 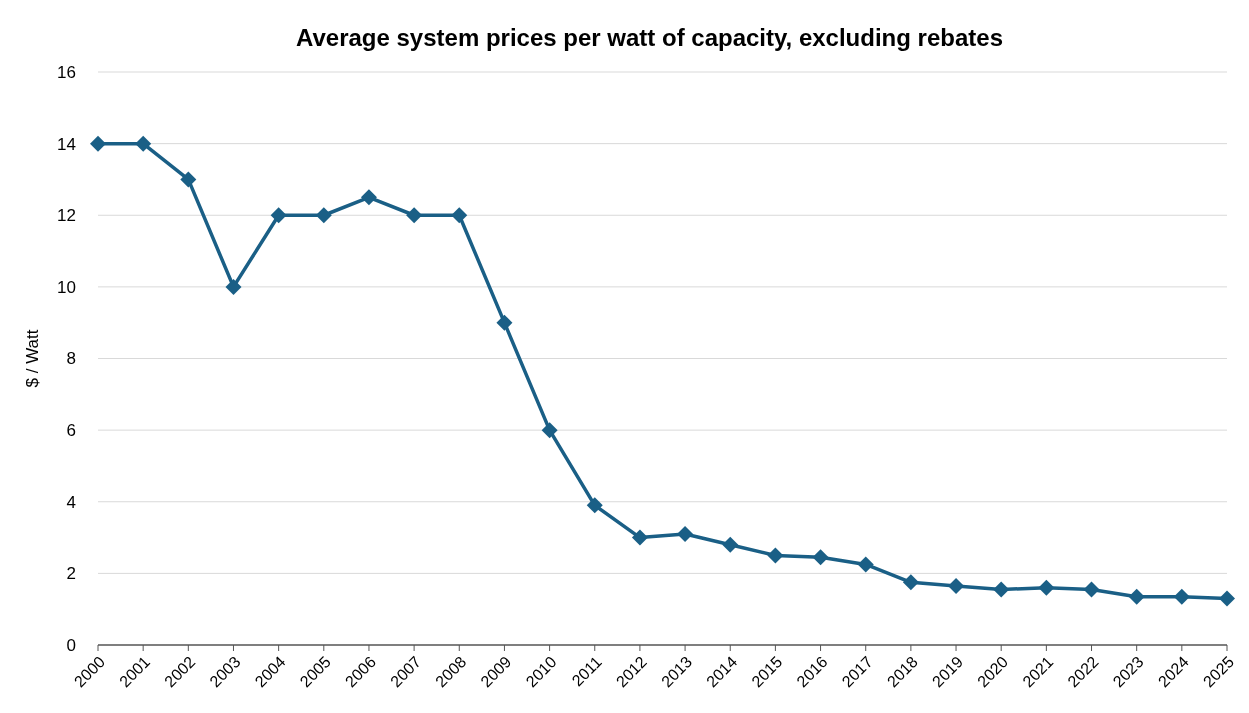 What do you see at coordinates (66, 287) in the screenshot?
I see `y-tick-label: 10` at bounding box center [66, 287].